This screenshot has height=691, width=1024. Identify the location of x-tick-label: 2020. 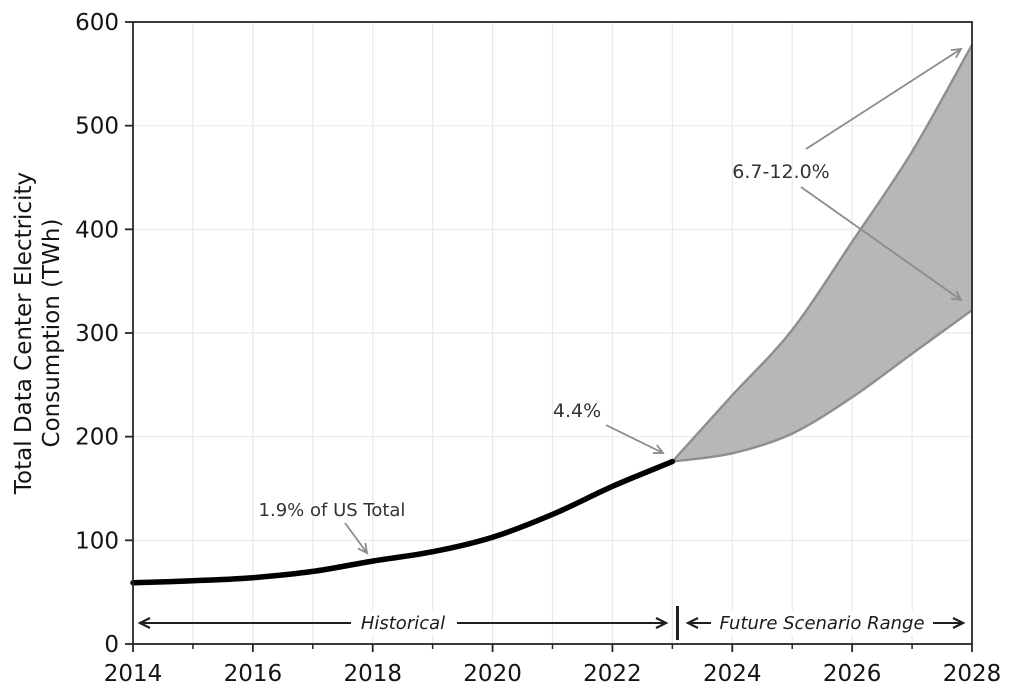
(492, 674).